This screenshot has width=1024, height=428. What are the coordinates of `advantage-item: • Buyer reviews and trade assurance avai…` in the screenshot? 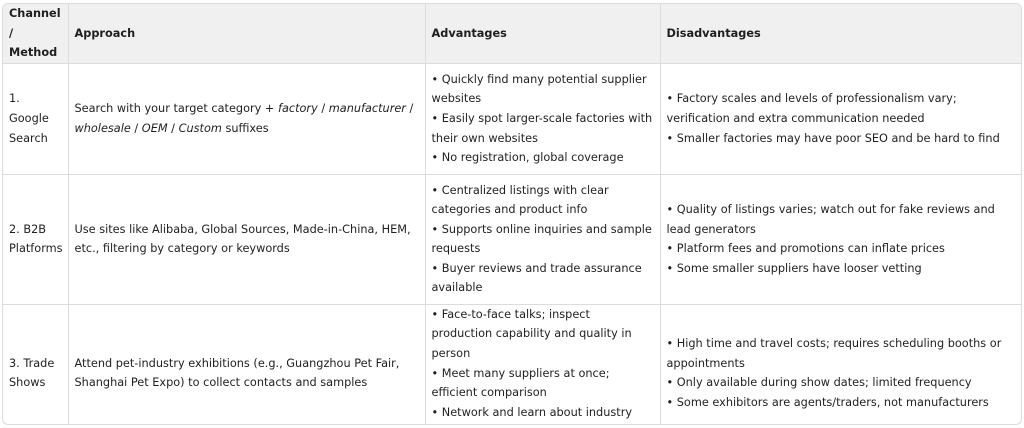 It's located at (536, 278).